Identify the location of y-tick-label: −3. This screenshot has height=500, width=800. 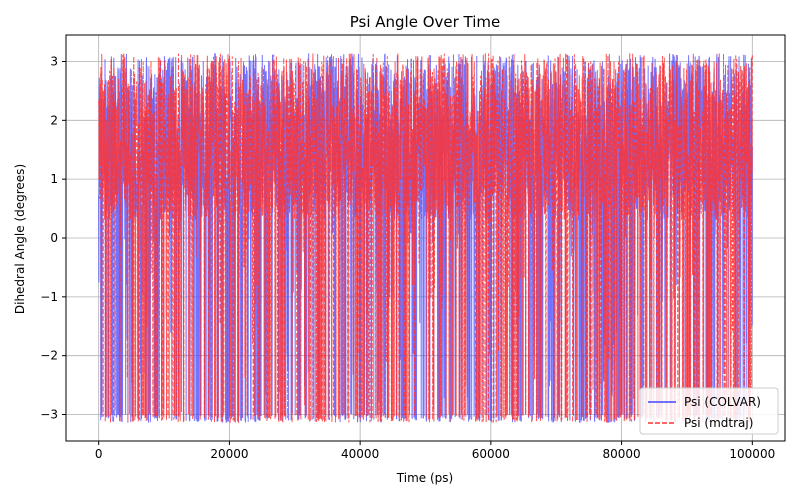
(49, 415).